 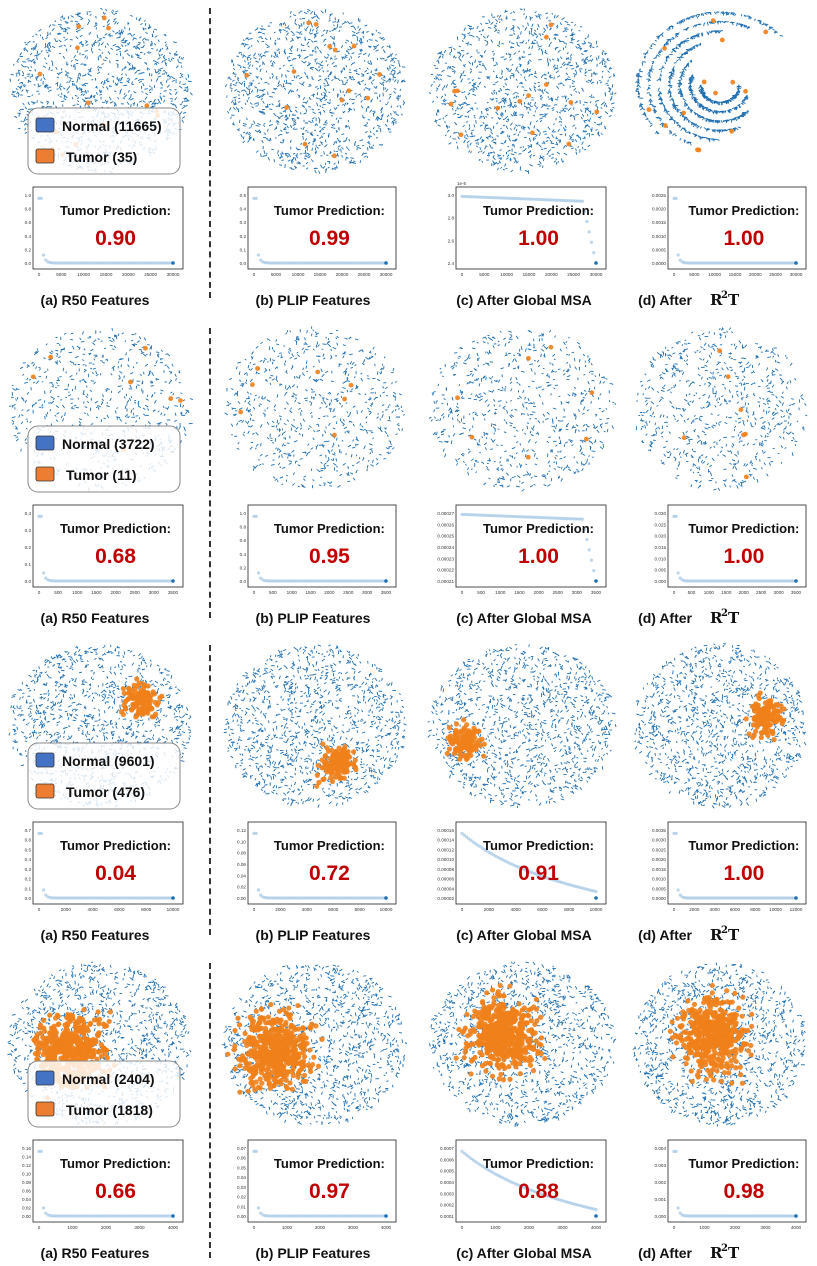 I want to click on tumor-prediction-label: Tumor Prediction:, so click(x=538, y=210).